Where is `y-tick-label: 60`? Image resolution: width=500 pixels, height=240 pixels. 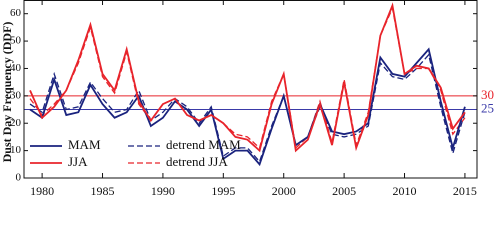 y-tick-label: 60 is located at coordinates (16, 13).